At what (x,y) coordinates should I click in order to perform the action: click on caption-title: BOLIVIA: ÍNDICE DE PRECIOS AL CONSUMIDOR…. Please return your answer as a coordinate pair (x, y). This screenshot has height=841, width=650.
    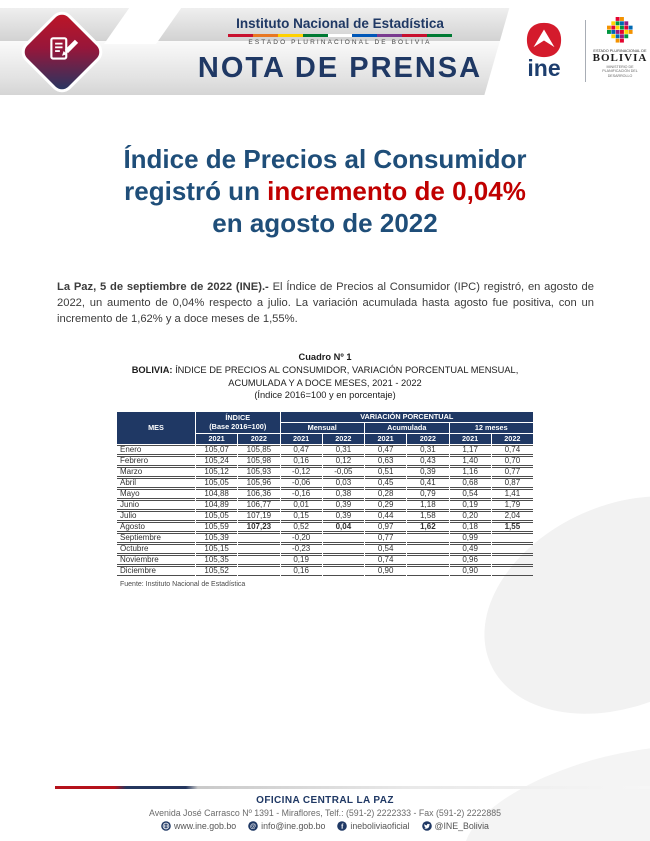
    Looking at the image, I should click on (325, 369).